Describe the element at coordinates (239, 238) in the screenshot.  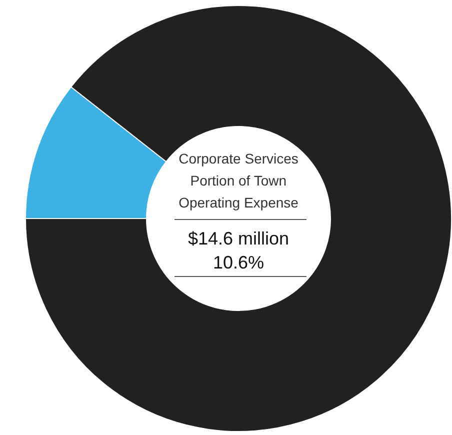
I see `text: $14.6 million` at that location.